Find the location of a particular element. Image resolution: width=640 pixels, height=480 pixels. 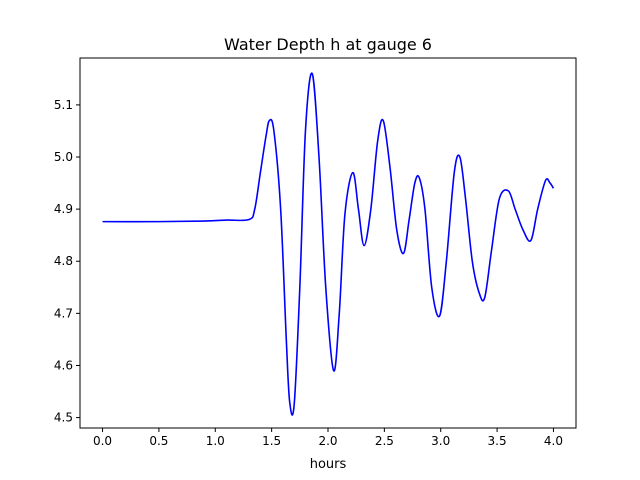

y-tick-label: 5.0 is located at coordinates (63, 157).